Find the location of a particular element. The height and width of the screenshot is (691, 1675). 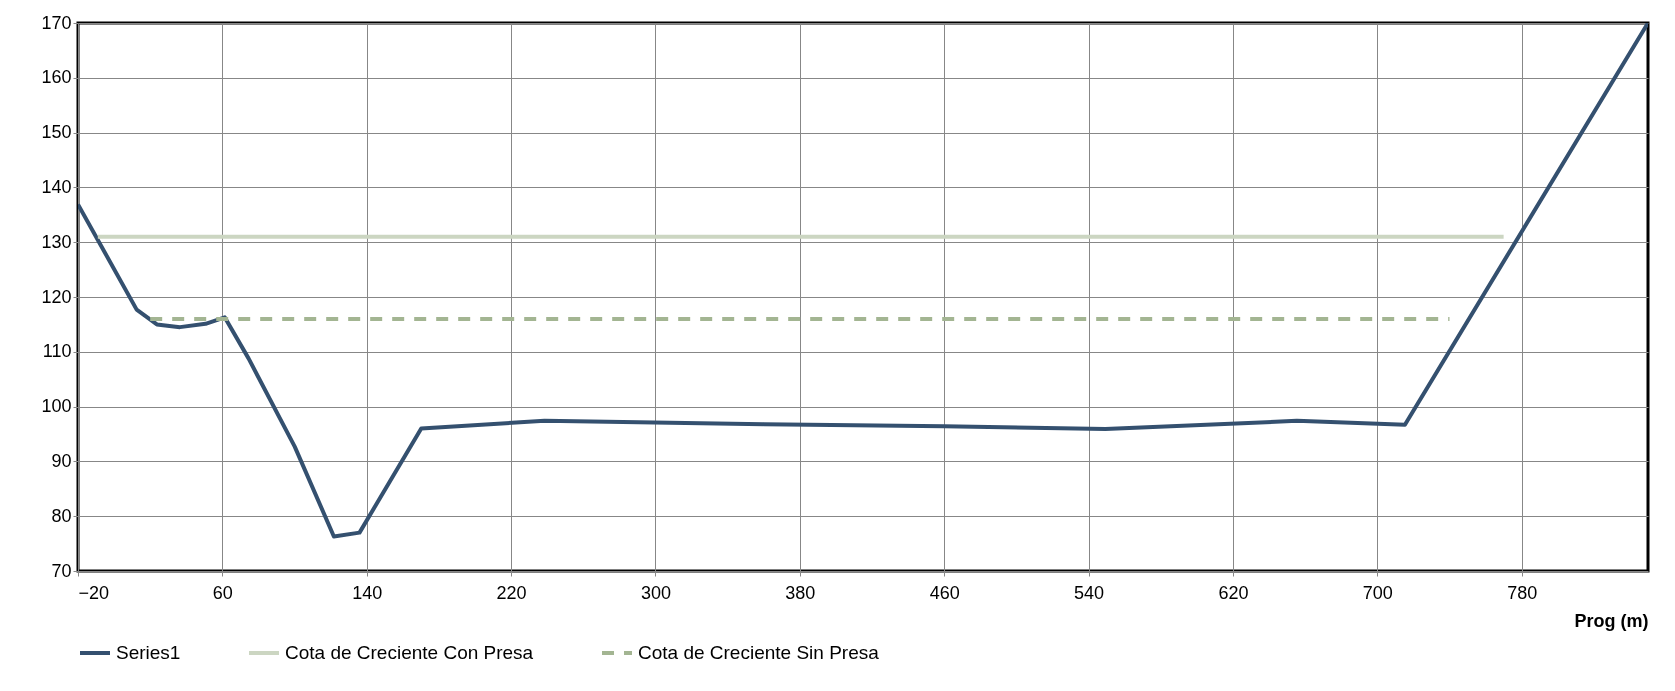

y-tick-label: 150 is located at coordinates (56, 132).